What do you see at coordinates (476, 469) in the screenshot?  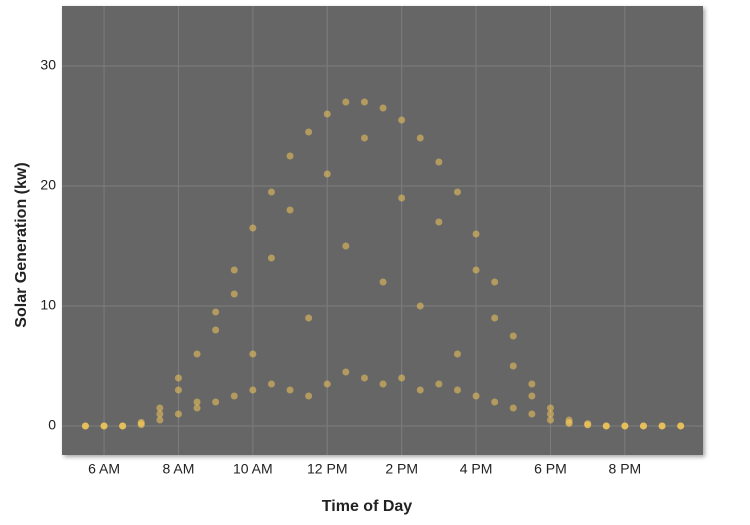 I see `x-tick-label: 4 PM` at bounding box center [476, 469].